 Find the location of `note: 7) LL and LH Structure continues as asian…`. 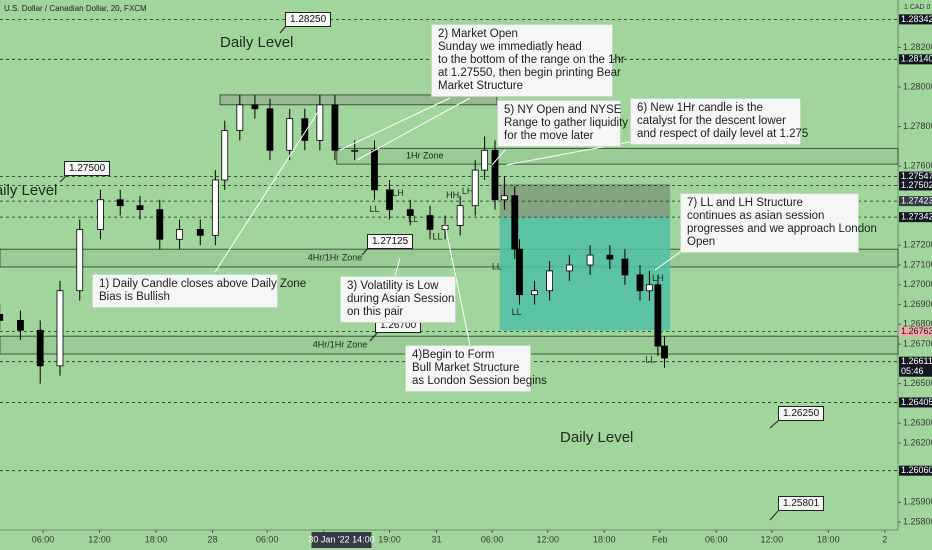

note: 7) LL and LH Structure continues as asian… is located at coordinates (778, 223).